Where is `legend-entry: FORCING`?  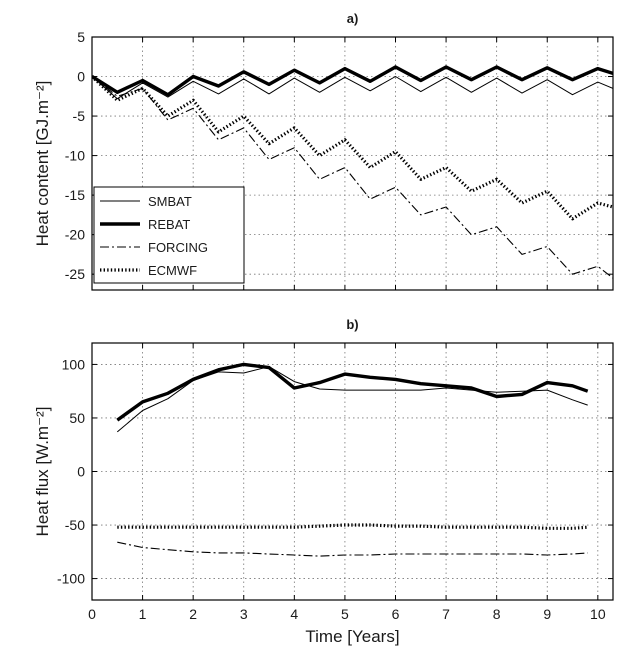
legend-entry: FORCING is located at coordinates (178, 247).